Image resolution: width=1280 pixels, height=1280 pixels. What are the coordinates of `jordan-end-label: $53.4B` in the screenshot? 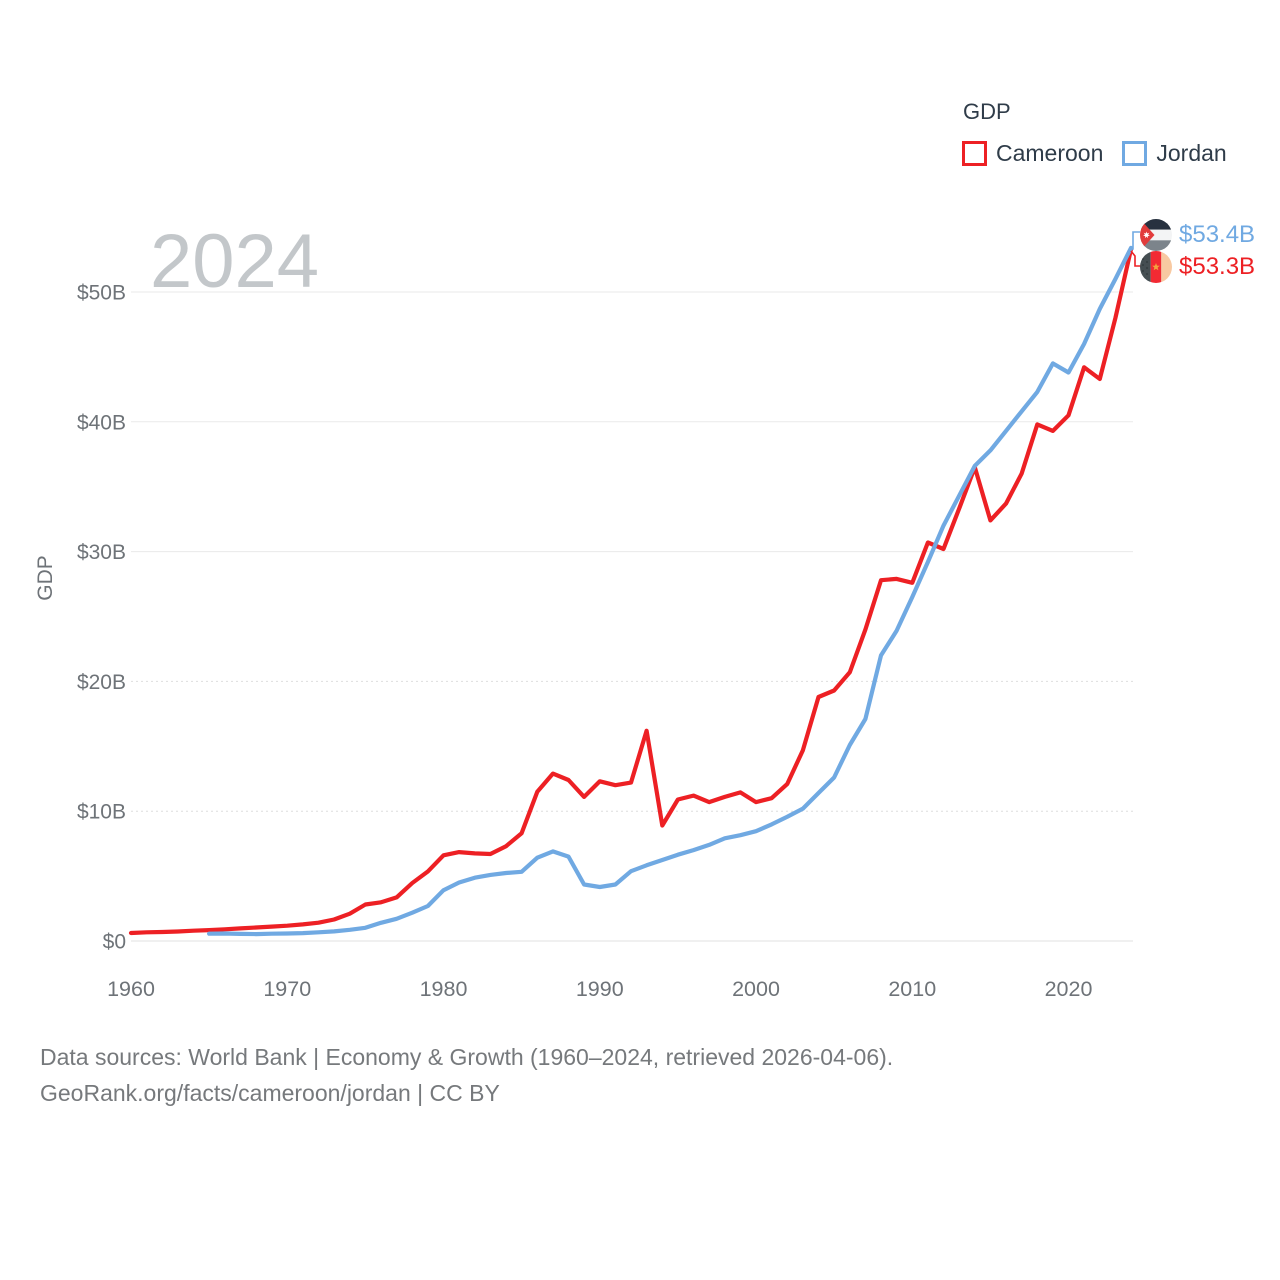 It's located at (1197, 235).